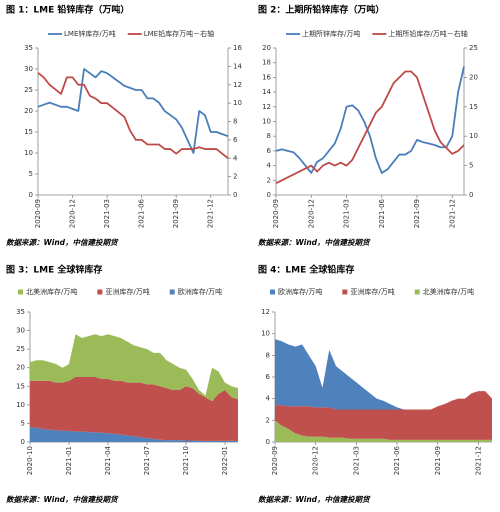  I want to click on chart-title: 图 1：LME 铅锌库存（万吨）, so click(67, 10).